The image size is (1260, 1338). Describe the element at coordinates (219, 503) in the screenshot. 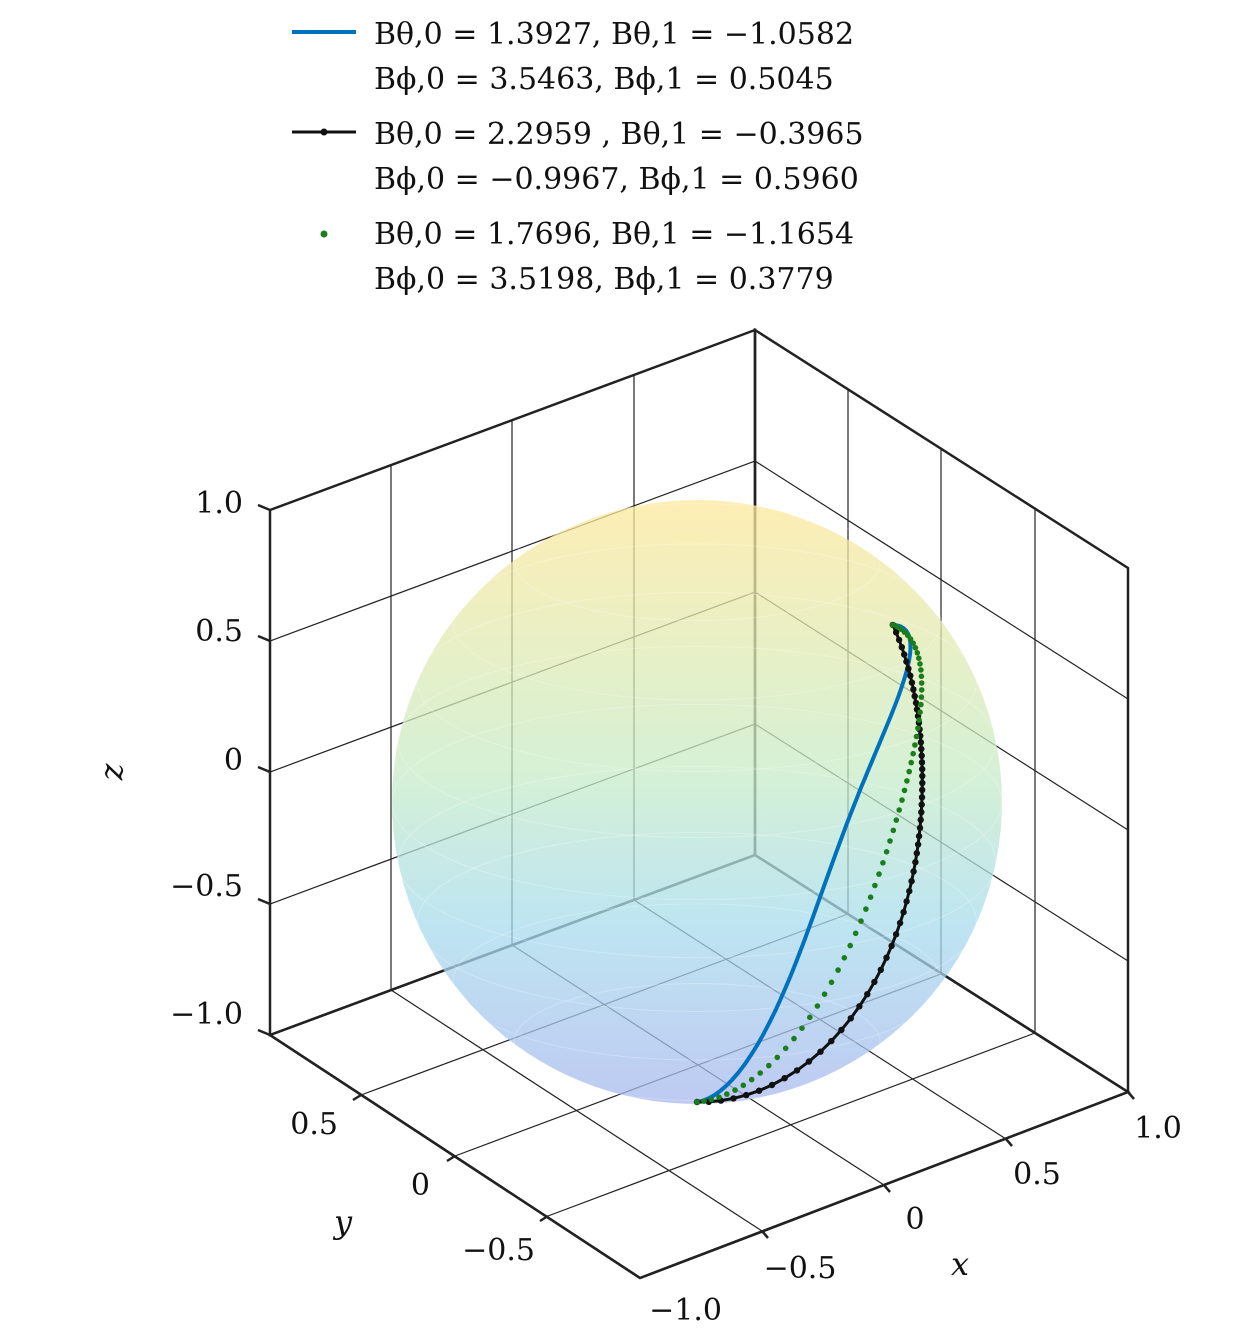

I see `z-tick-label: 1.0` at that location.